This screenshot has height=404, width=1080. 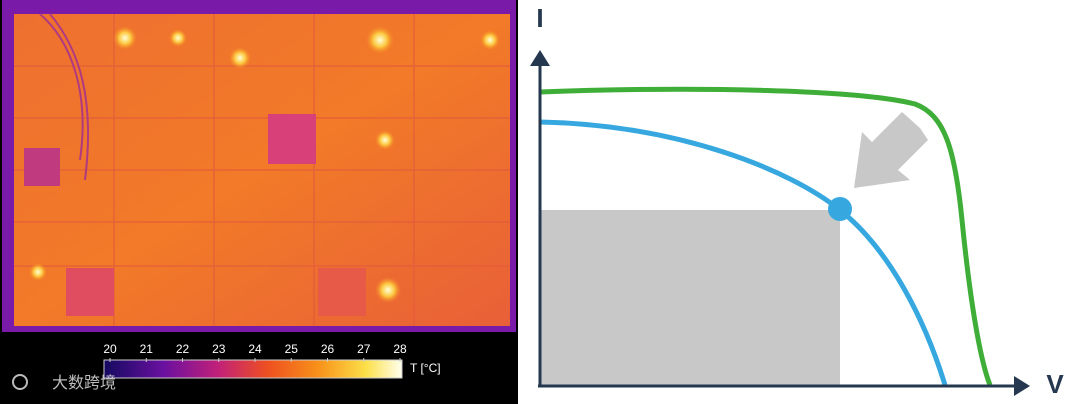 I want to click on colorbar, so click(x=253, y=369).